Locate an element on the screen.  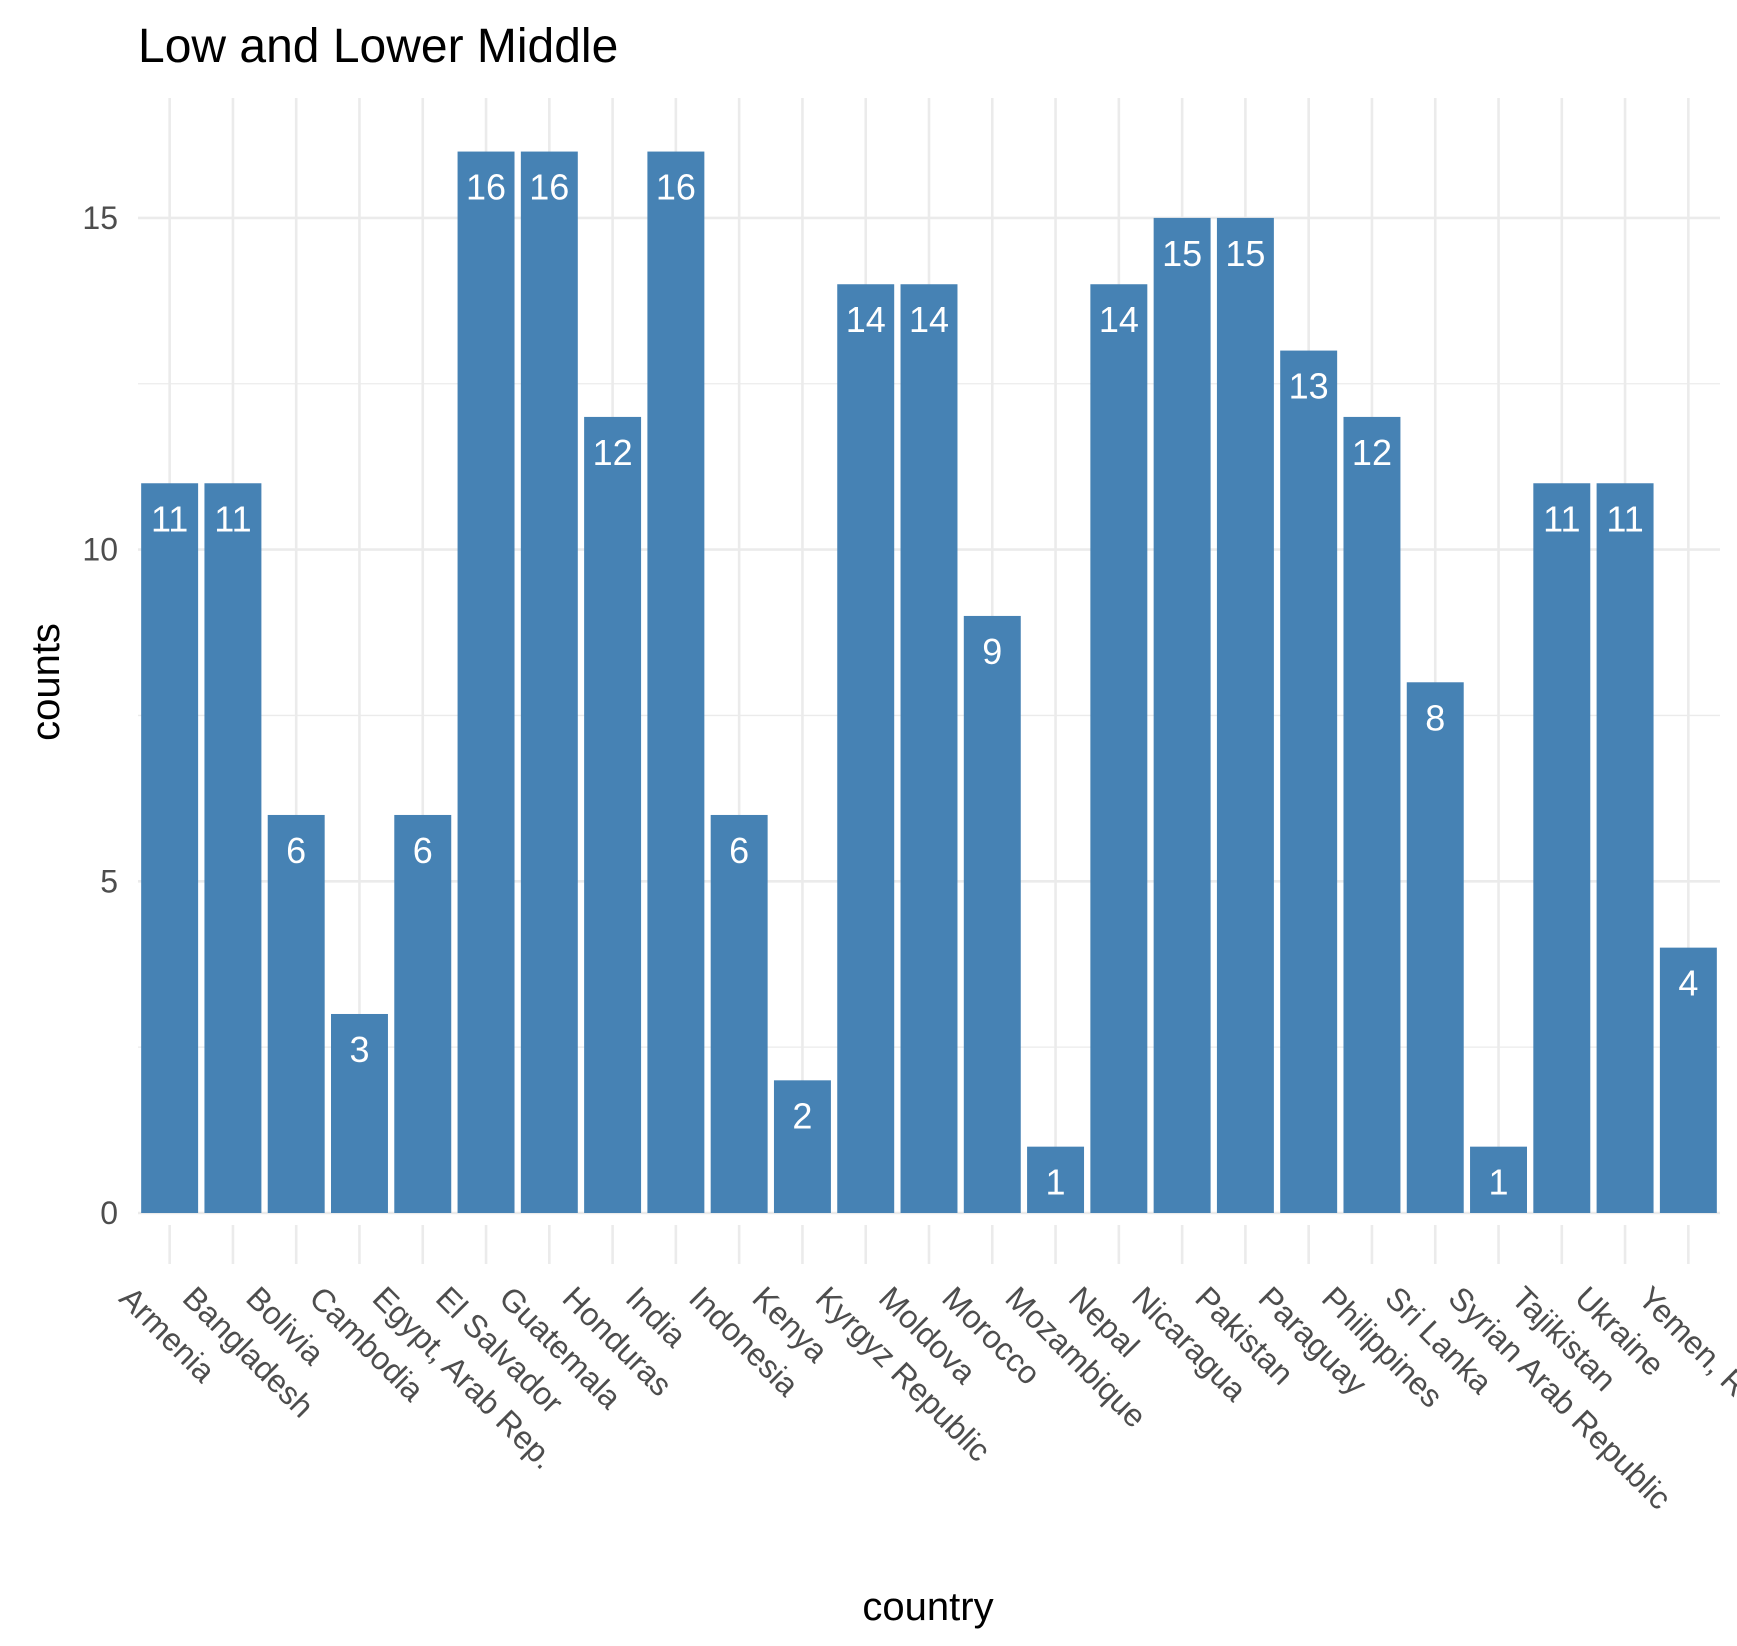
y-tick-label: 5 is located at coordinates (109, 881).